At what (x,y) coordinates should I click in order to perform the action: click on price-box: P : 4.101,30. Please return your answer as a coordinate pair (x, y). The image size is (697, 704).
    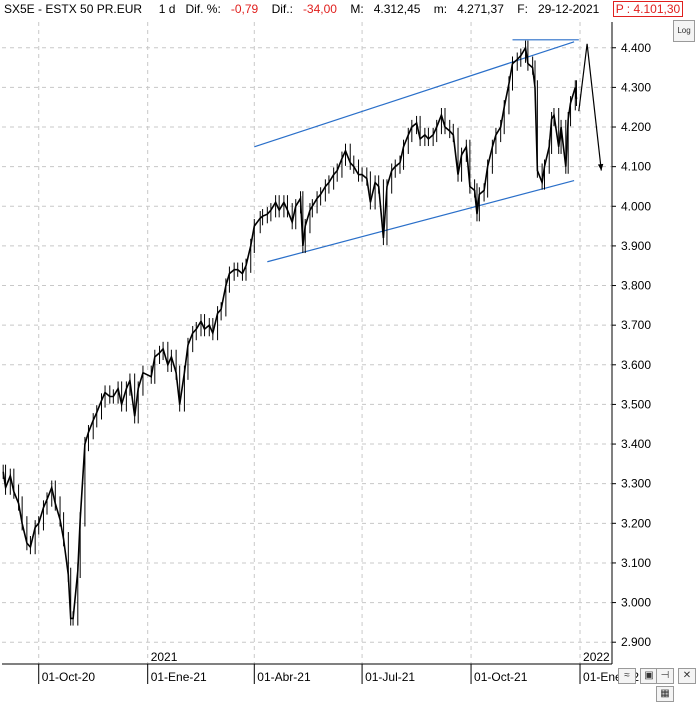
    Looking at the image, I should click on (648, 9).